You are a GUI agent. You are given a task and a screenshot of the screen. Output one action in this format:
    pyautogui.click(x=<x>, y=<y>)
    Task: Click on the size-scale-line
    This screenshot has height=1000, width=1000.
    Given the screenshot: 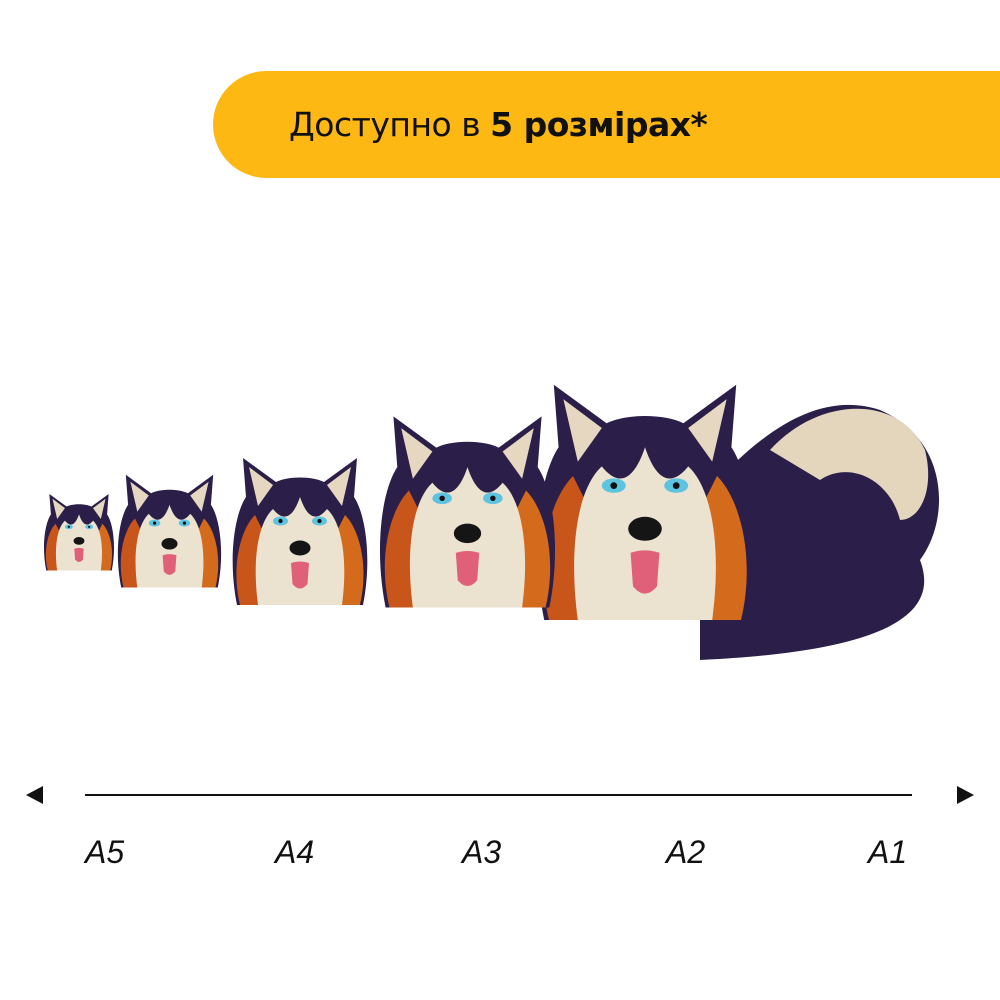 What is the action you would take?
    pyautogui.click(x=498, y=795)
    